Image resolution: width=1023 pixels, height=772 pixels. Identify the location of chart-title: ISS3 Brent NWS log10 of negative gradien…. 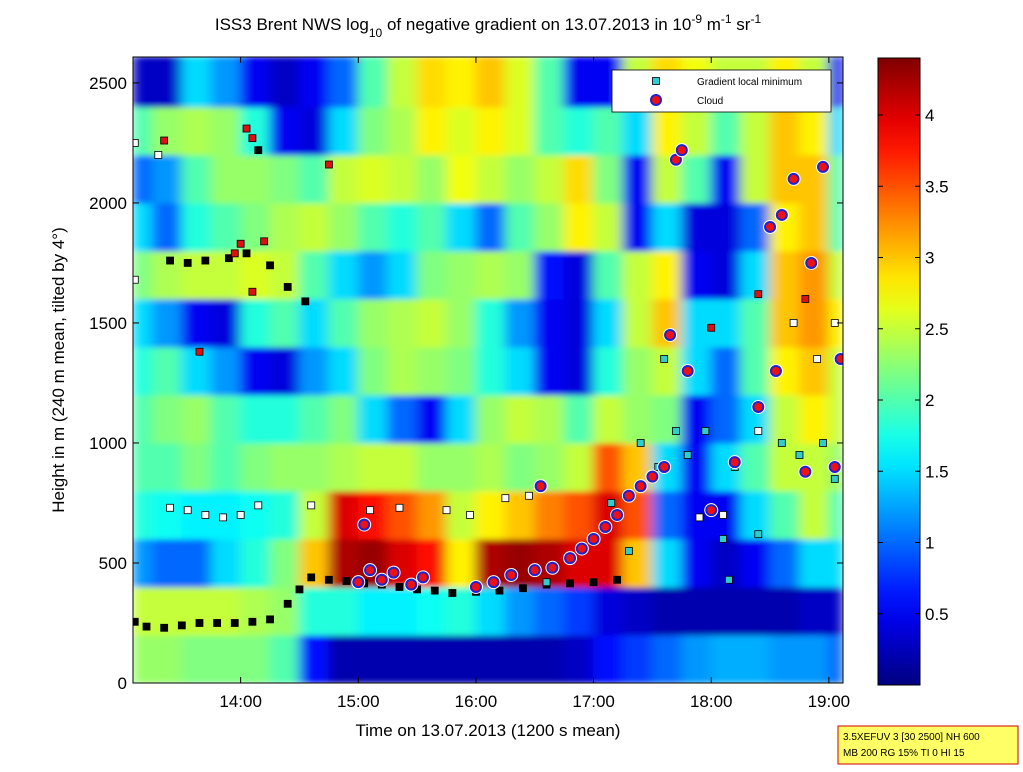
(488, 26).